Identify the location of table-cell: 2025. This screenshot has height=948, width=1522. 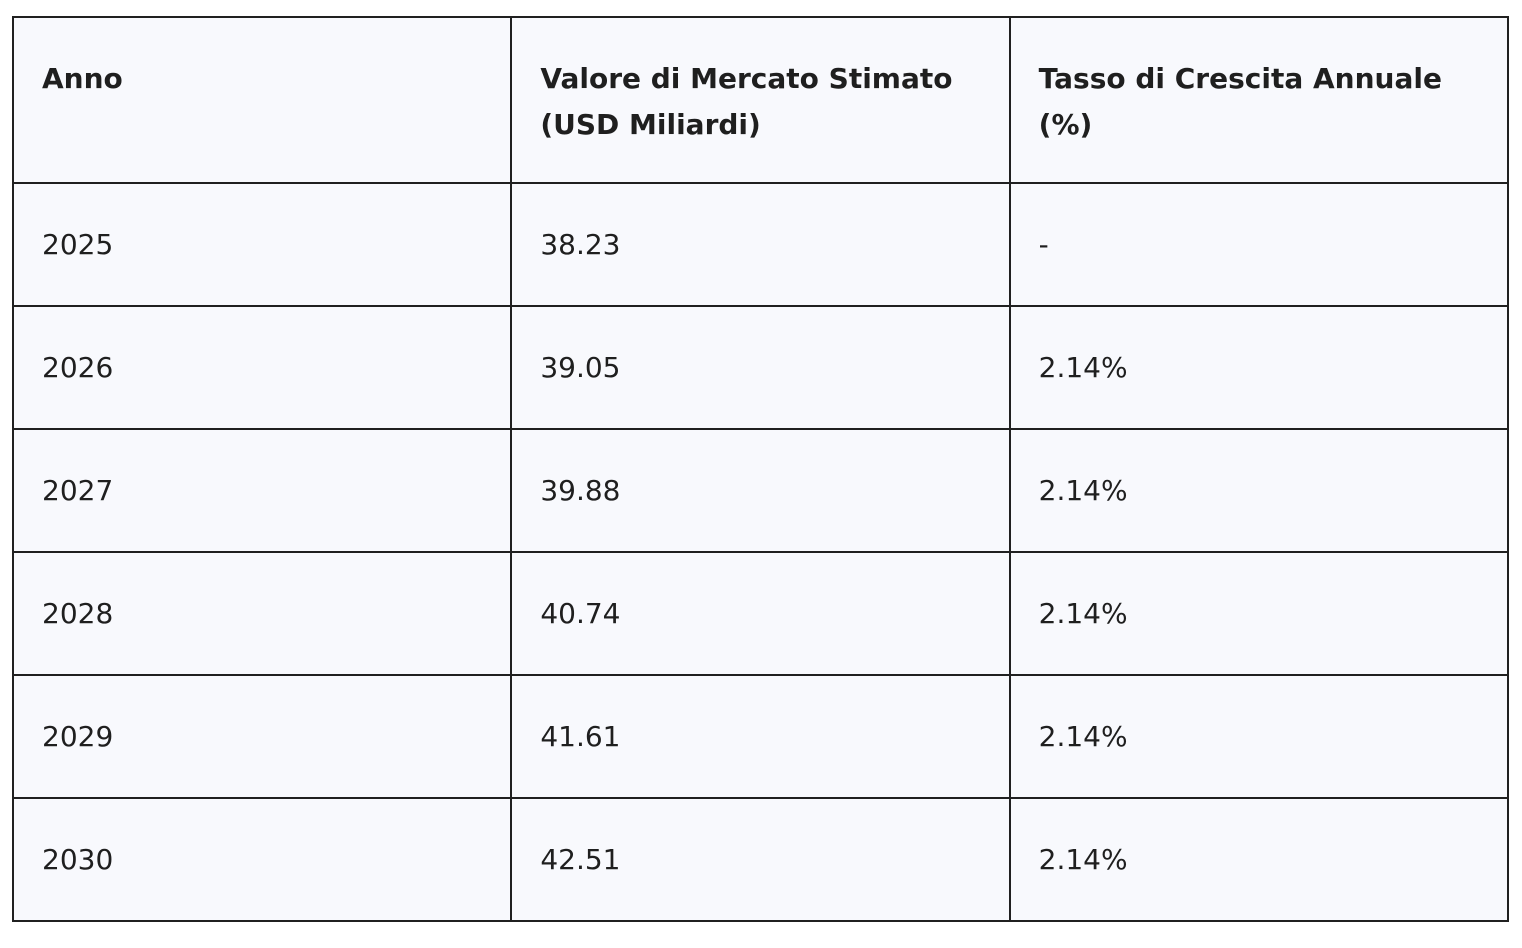
(262, 244).